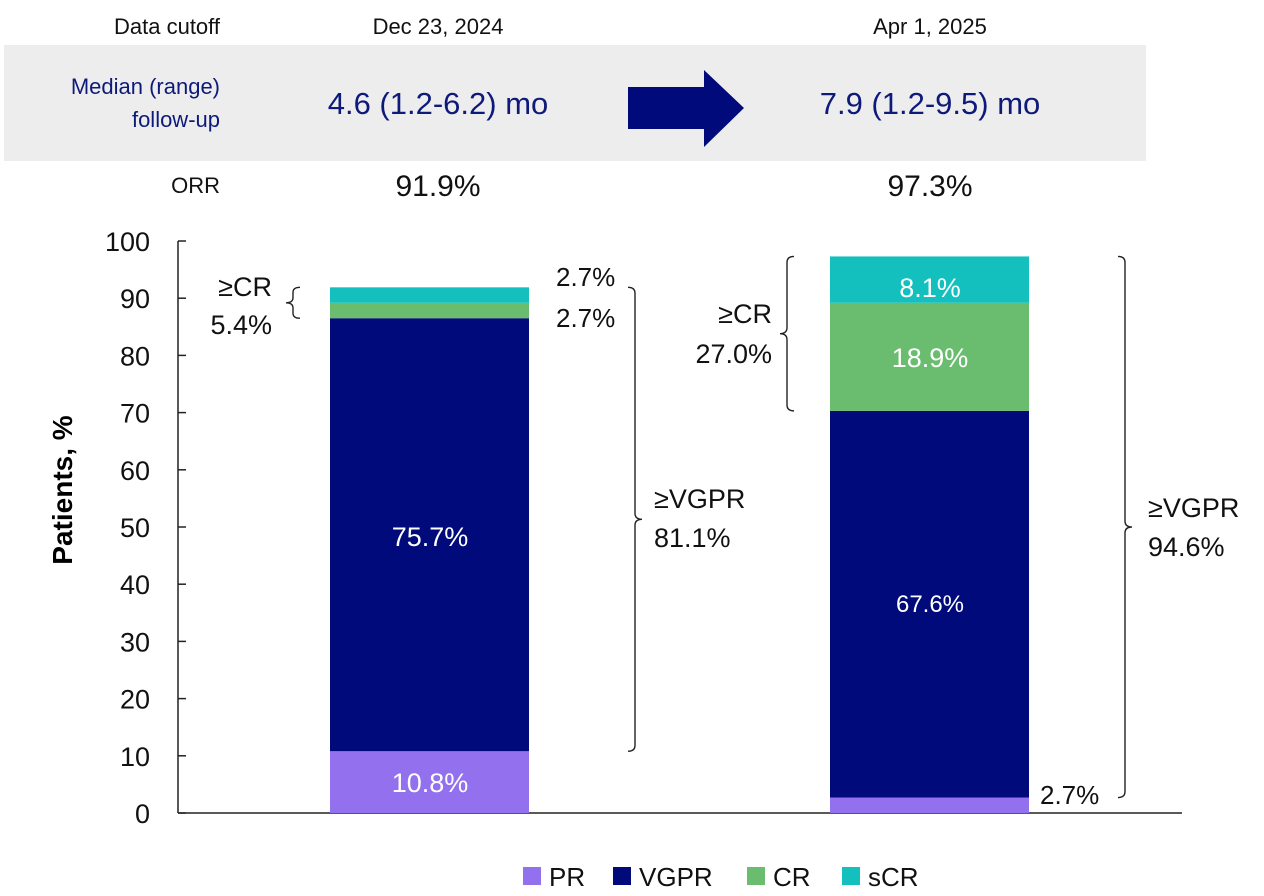  I want to click on annotation-value: 5.4%, so click(241, 325).